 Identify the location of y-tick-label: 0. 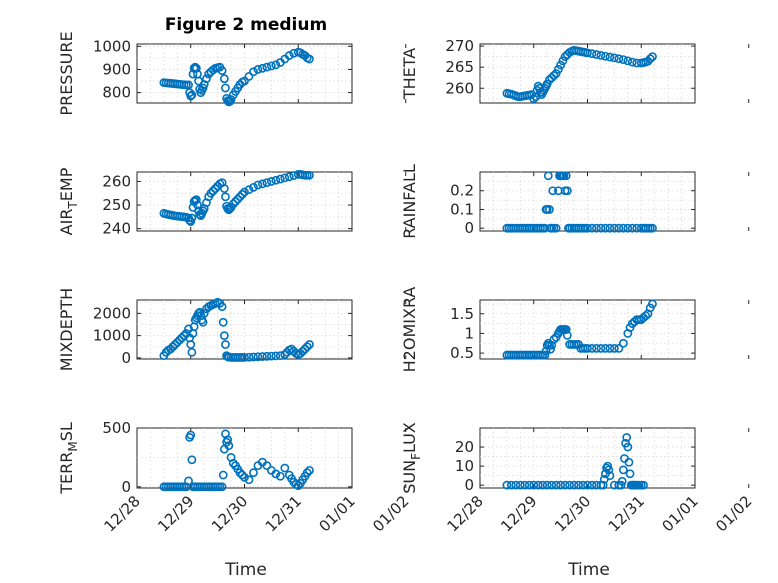
(126, 487).